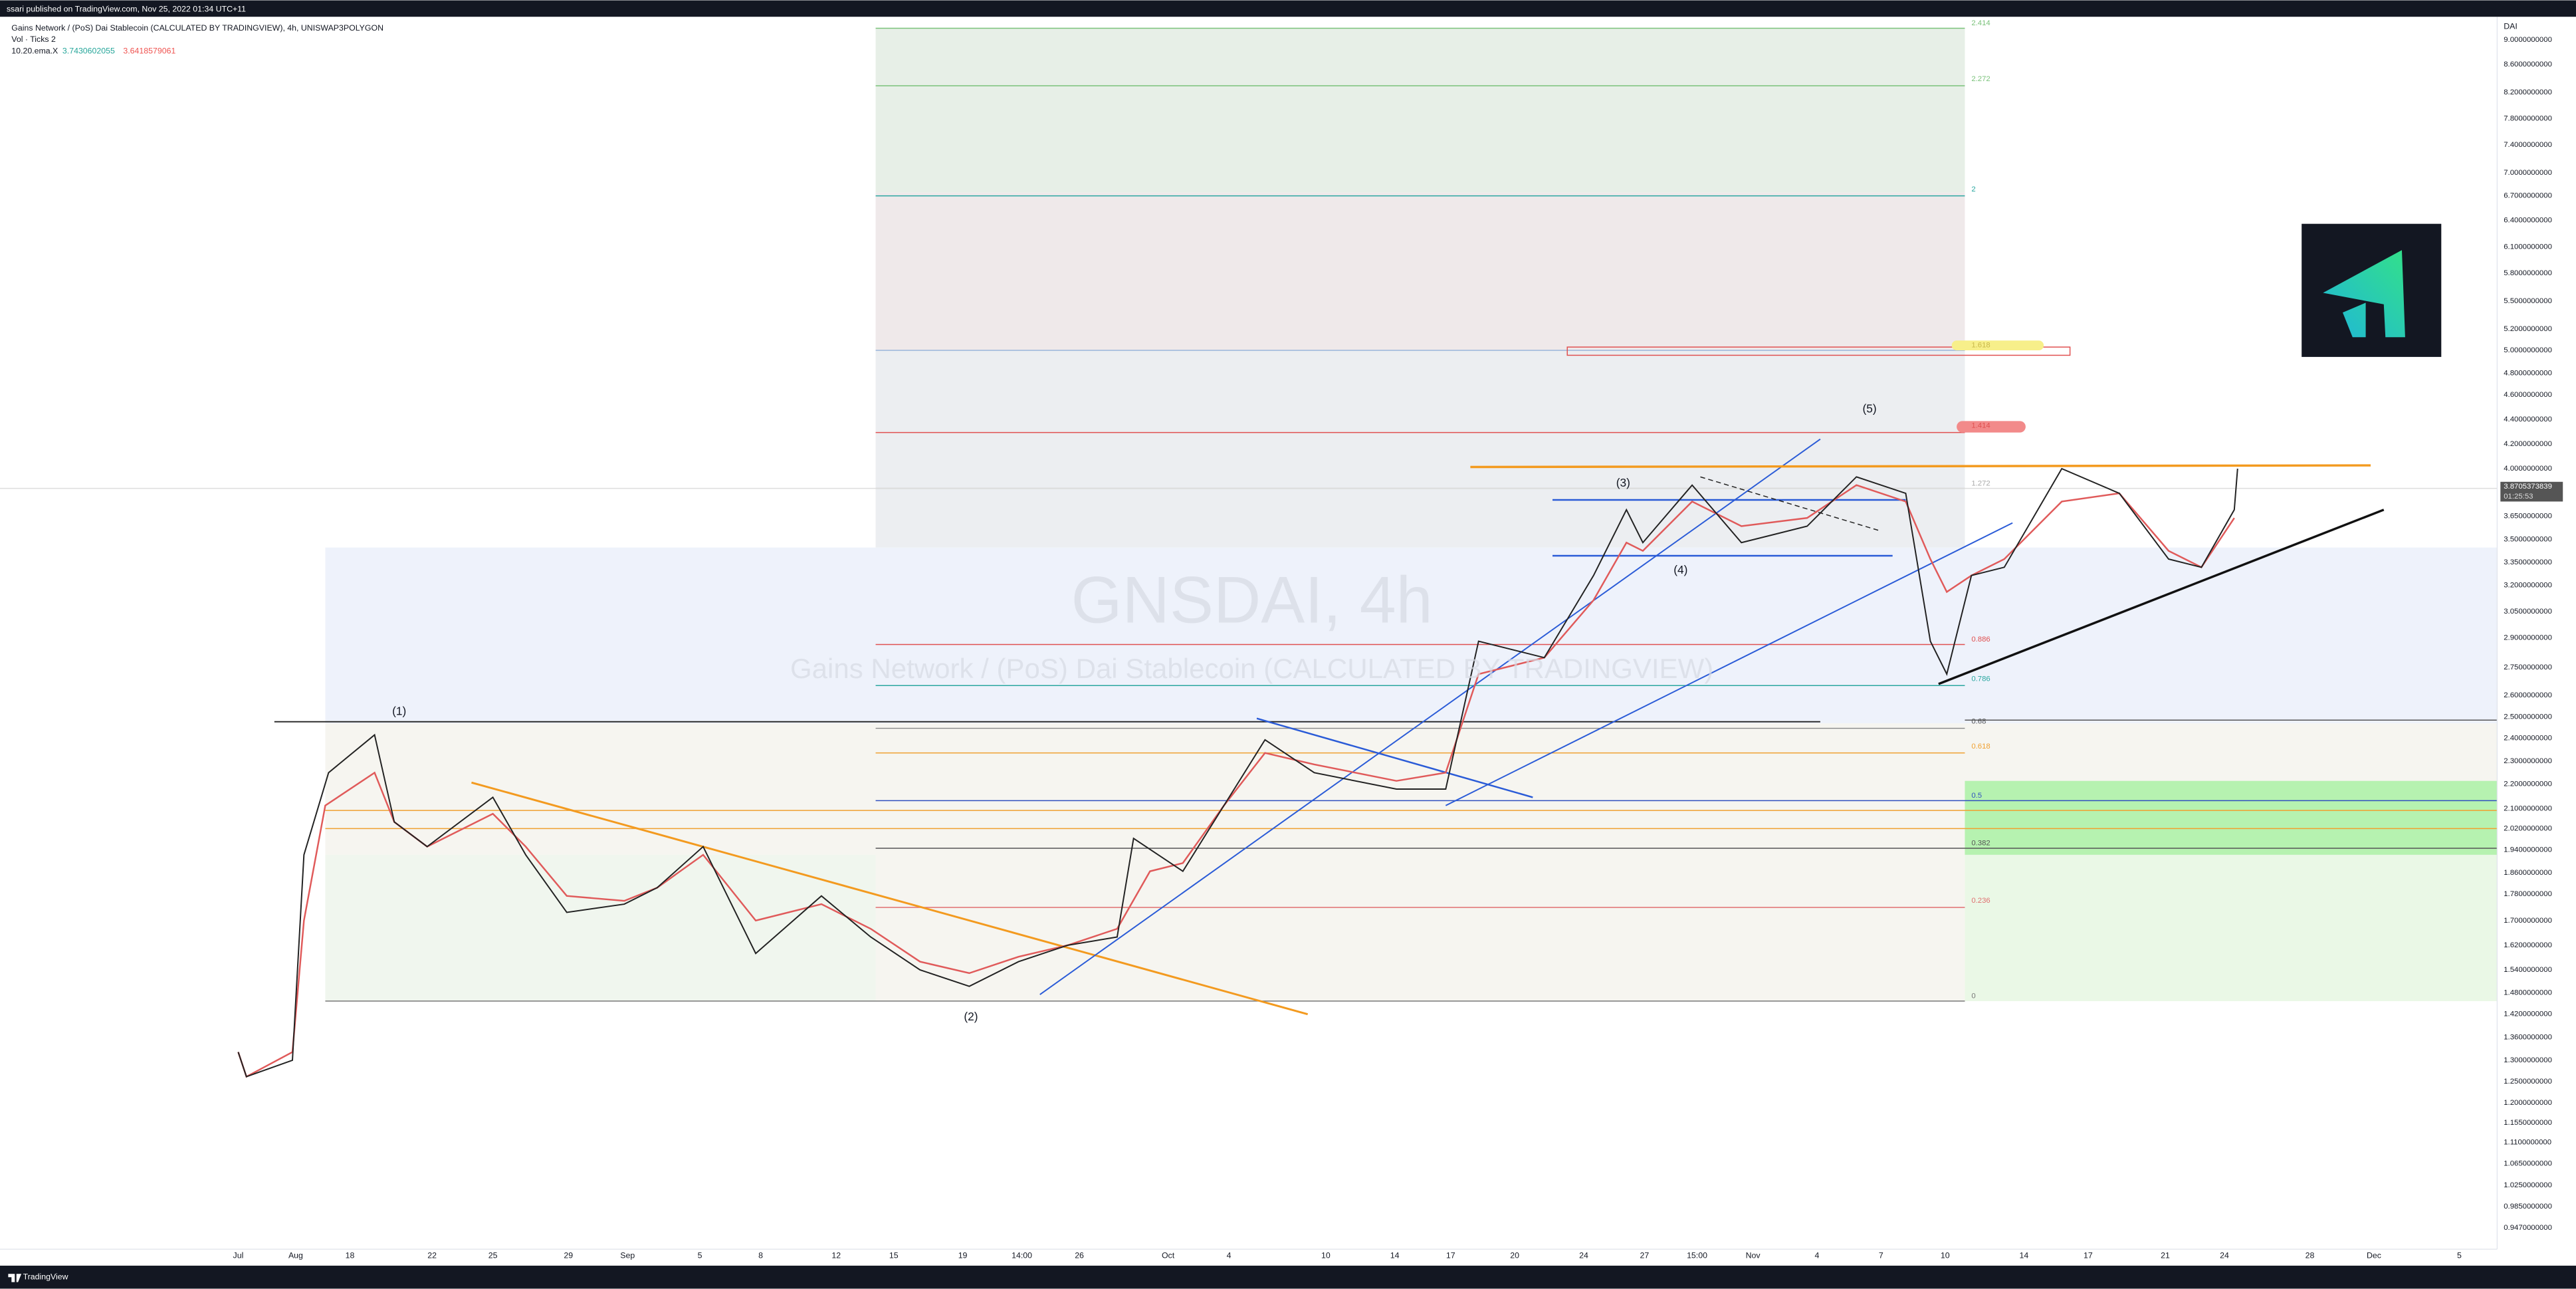  I want to click on time-label: 18, so click(350, 1255).